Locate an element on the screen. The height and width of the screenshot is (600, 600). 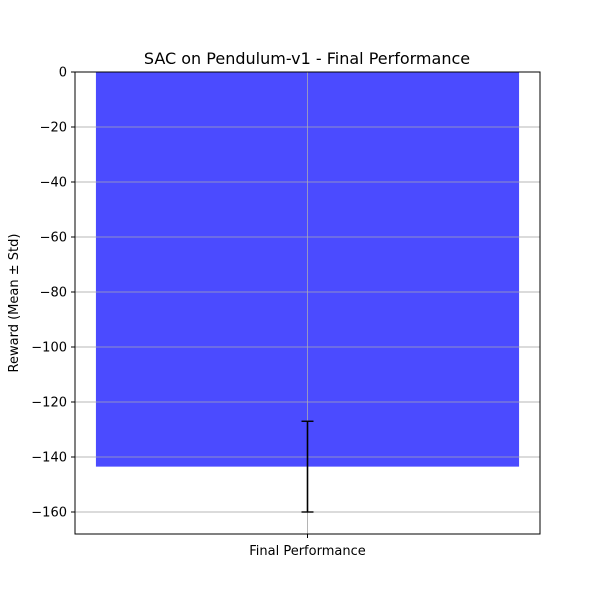
x-tick-label: Final Performance is located at coordinates (307, 551).